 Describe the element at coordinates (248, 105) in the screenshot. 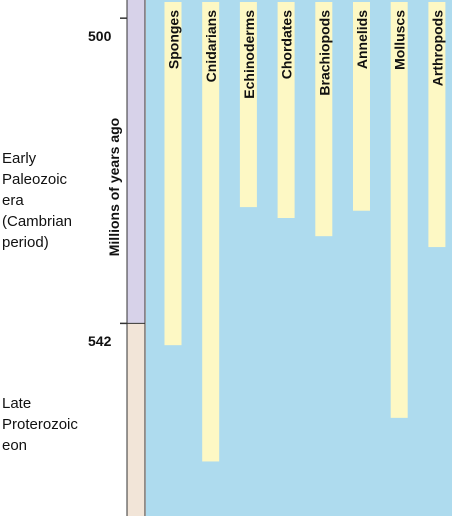

I see `lineage-bar-echinoderms` at that location.